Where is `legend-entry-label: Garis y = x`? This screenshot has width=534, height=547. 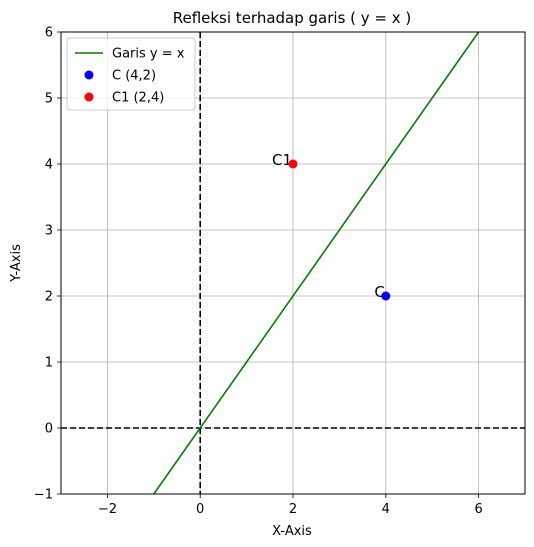
legend-entry-label: Garis y = x is located at coordinates (148, 54).